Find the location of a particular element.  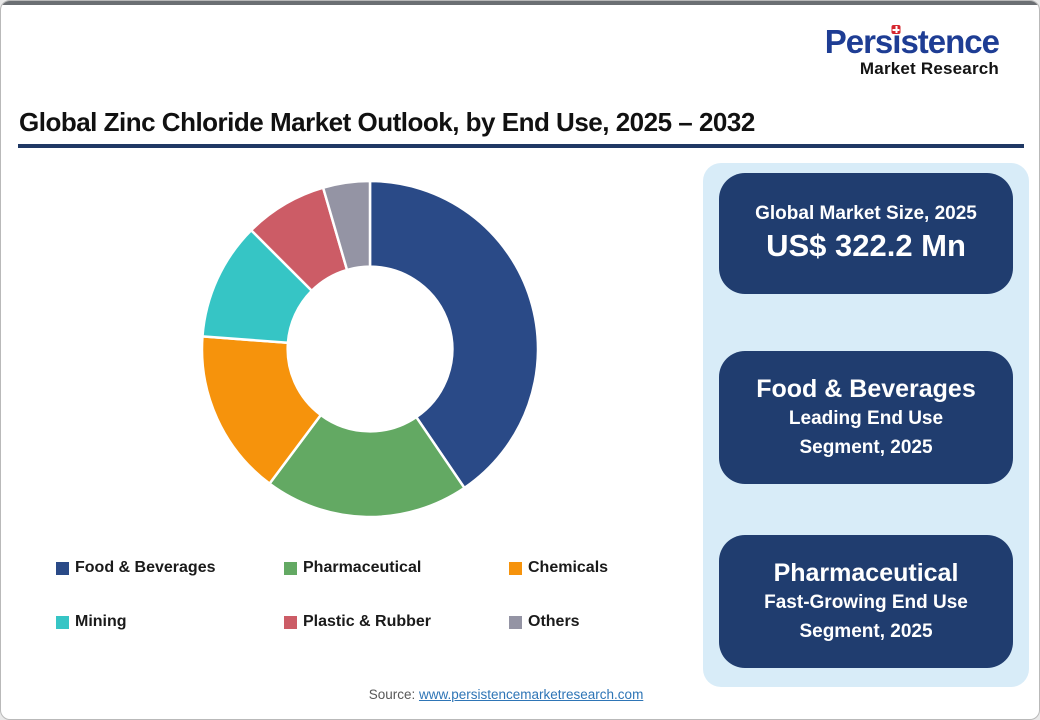

logo-brand-post: stence is located at coordinates (950, 41).